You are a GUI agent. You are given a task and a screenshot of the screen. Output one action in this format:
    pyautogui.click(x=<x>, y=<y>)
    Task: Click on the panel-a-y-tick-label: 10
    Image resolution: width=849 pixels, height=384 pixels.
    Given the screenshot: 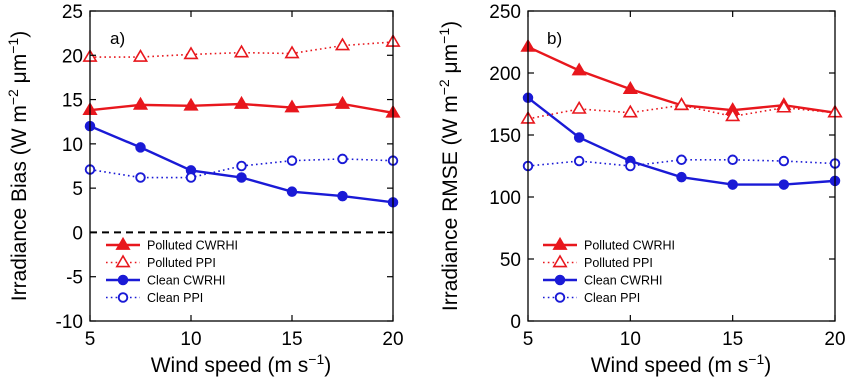 What is the action you would take?
    pyautogui.click(x=72, y=145)
    